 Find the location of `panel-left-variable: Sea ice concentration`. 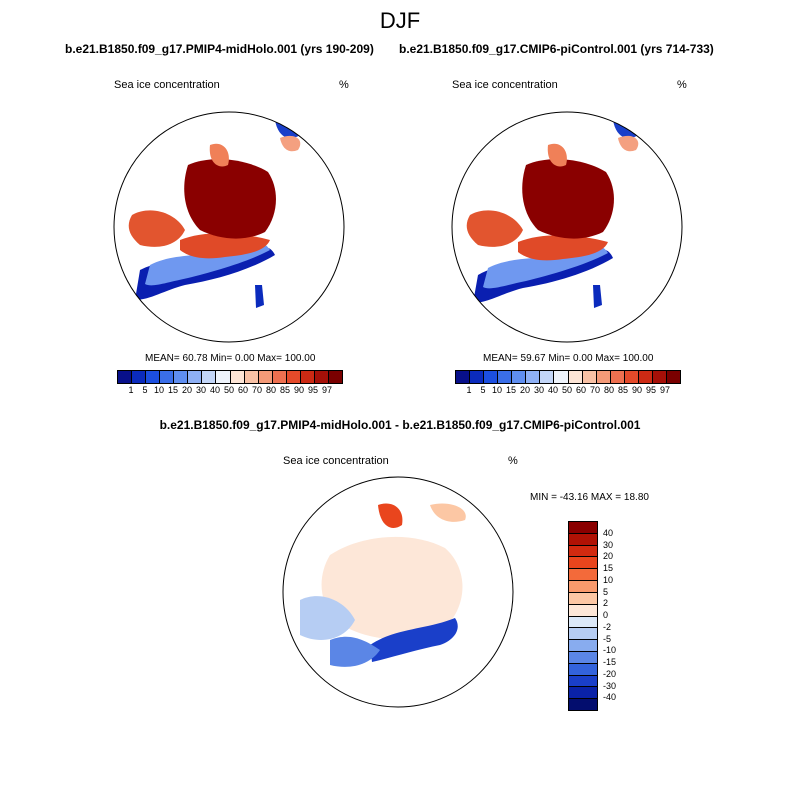

panel-left-variable: Sea ice concentration is located at coordinates (167, 85).